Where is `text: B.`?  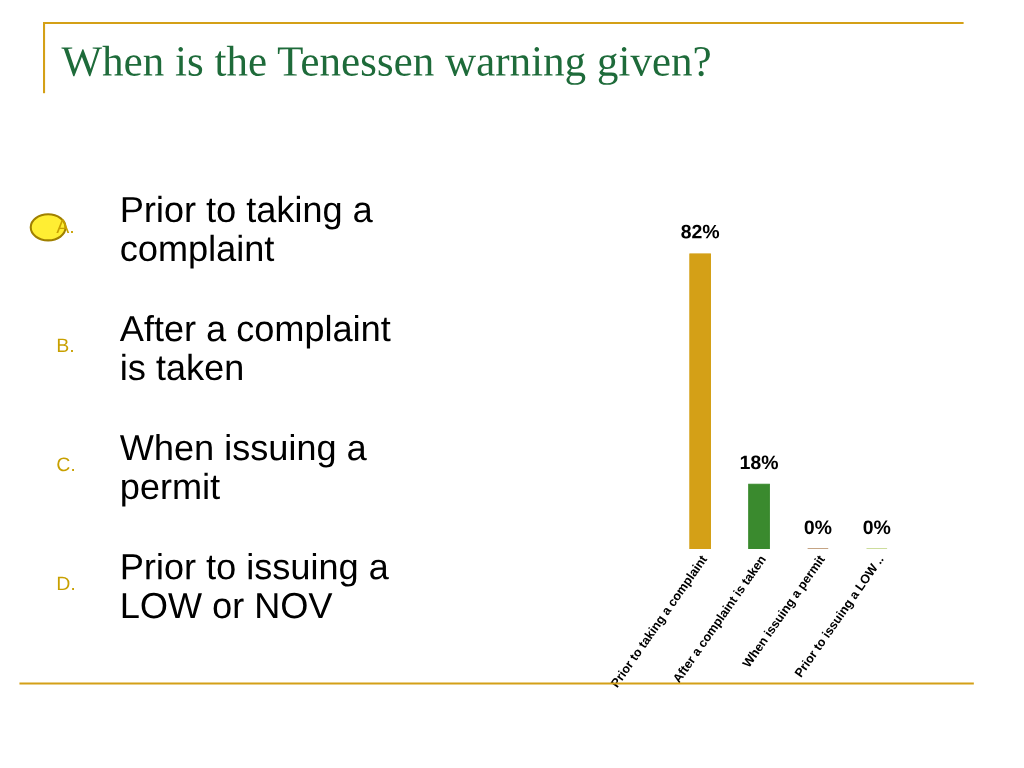 text: B. is located at coordinates (65, 345).